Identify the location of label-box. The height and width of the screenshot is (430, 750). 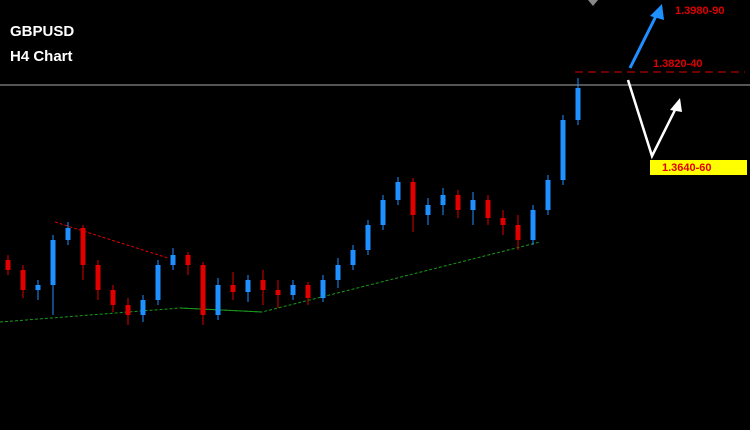
(698, 167).